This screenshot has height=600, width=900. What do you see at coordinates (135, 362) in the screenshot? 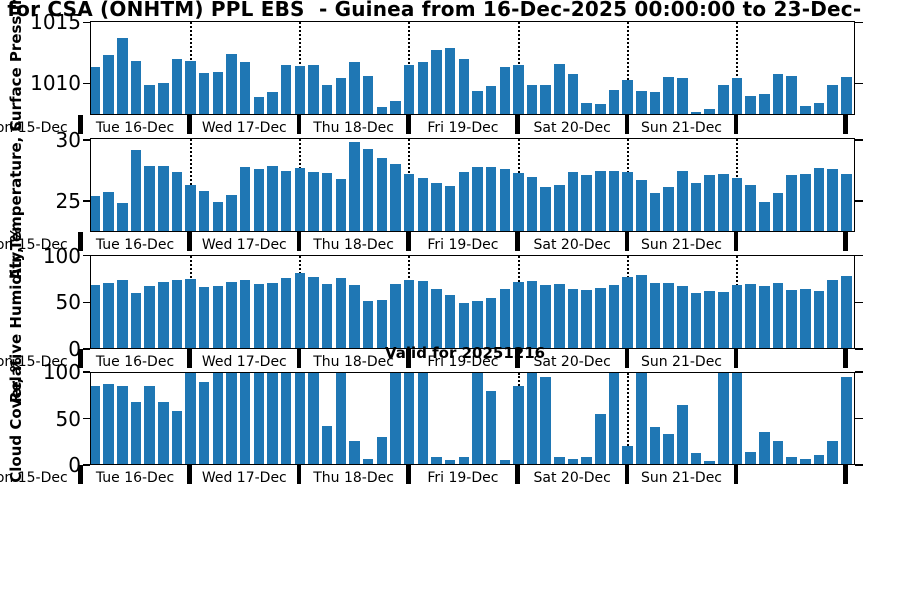
I see `x-tick-label: Tue 16-Dec` at bounding box center [135, 362].